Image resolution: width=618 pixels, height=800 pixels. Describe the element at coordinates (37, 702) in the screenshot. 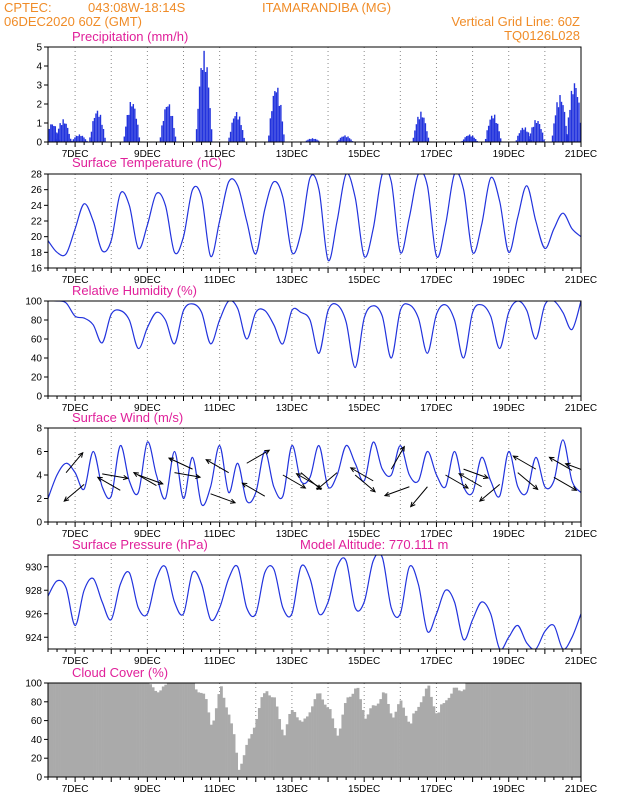

I see `y-tick-label: 80` at that location.